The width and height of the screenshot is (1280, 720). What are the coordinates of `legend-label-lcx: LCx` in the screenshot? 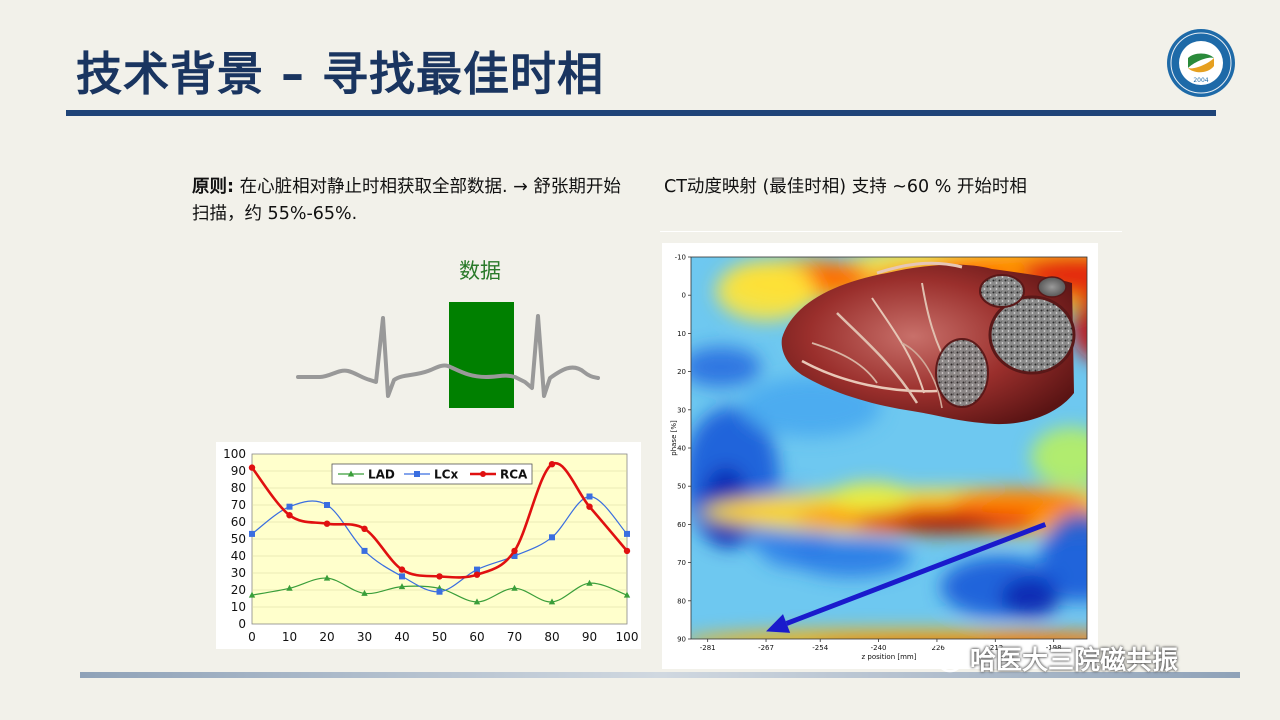 It's located at (446, 475).